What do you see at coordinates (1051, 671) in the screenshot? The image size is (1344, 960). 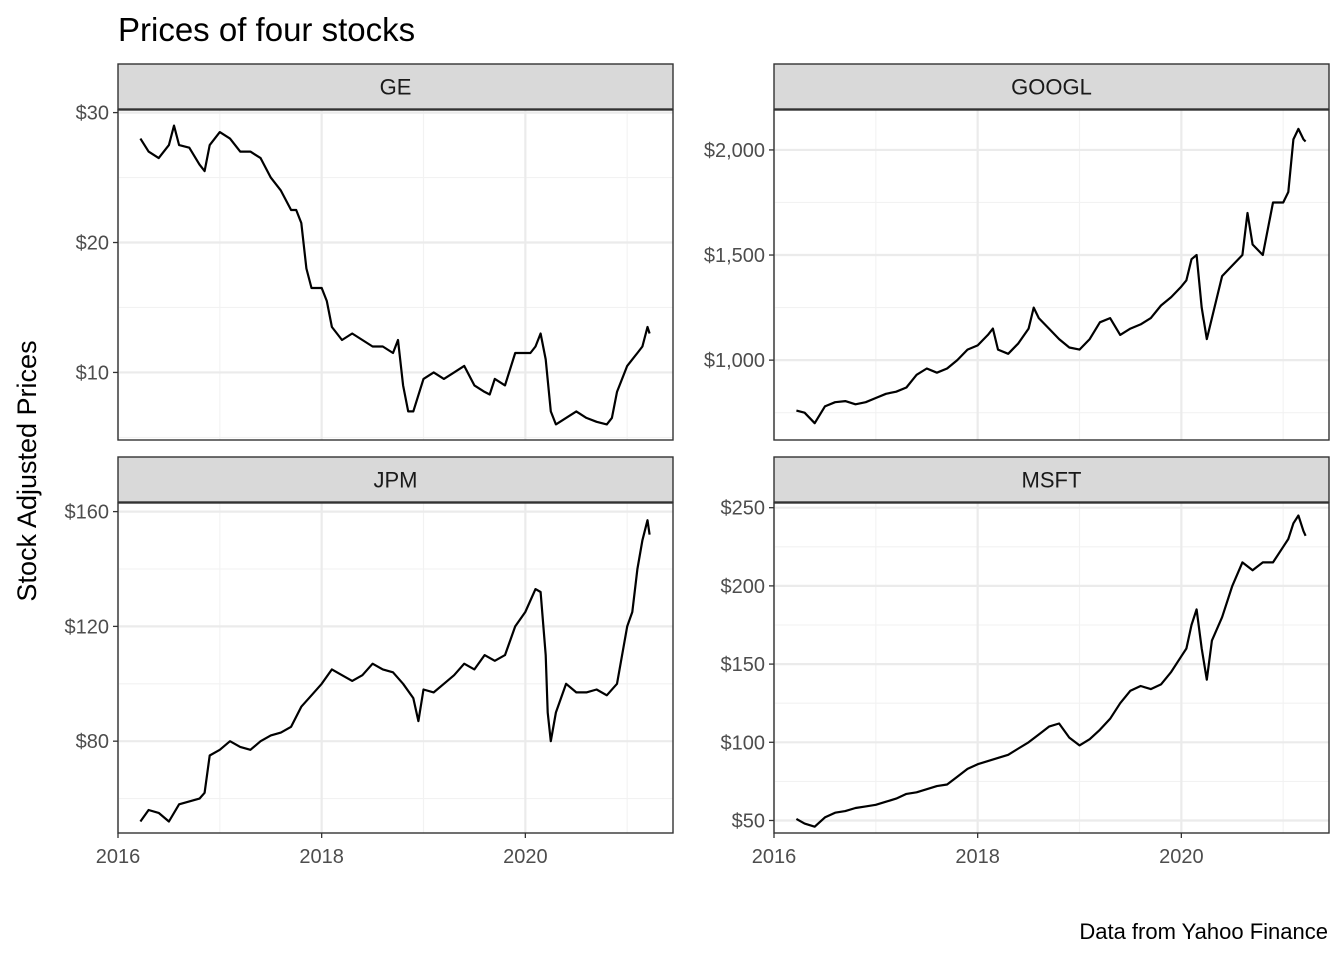 I see `series-line-msft` at bounding box center [1051, 671].